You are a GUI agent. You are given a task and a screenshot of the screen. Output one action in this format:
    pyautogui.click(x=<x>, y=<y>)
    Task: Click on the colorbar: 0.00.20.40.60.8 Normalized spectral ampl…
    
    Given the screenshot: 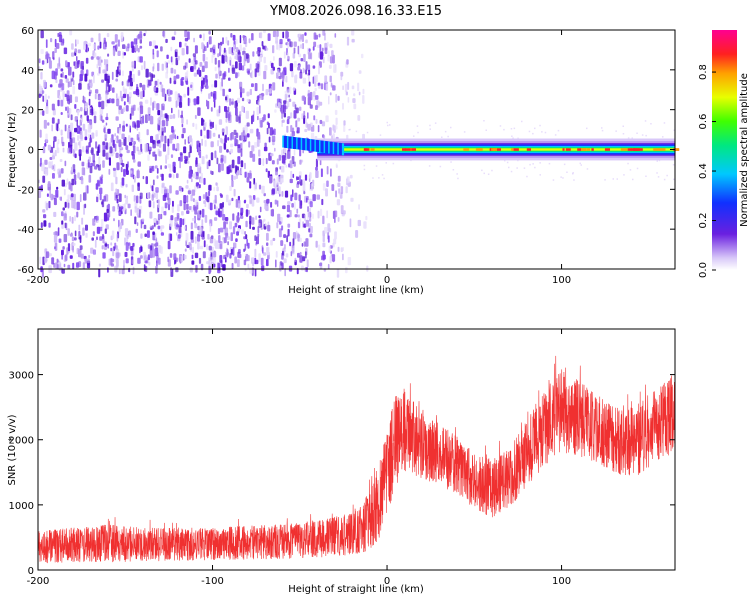 What is the action you would take?
    pyautogui.click(x=724, y=154)
    